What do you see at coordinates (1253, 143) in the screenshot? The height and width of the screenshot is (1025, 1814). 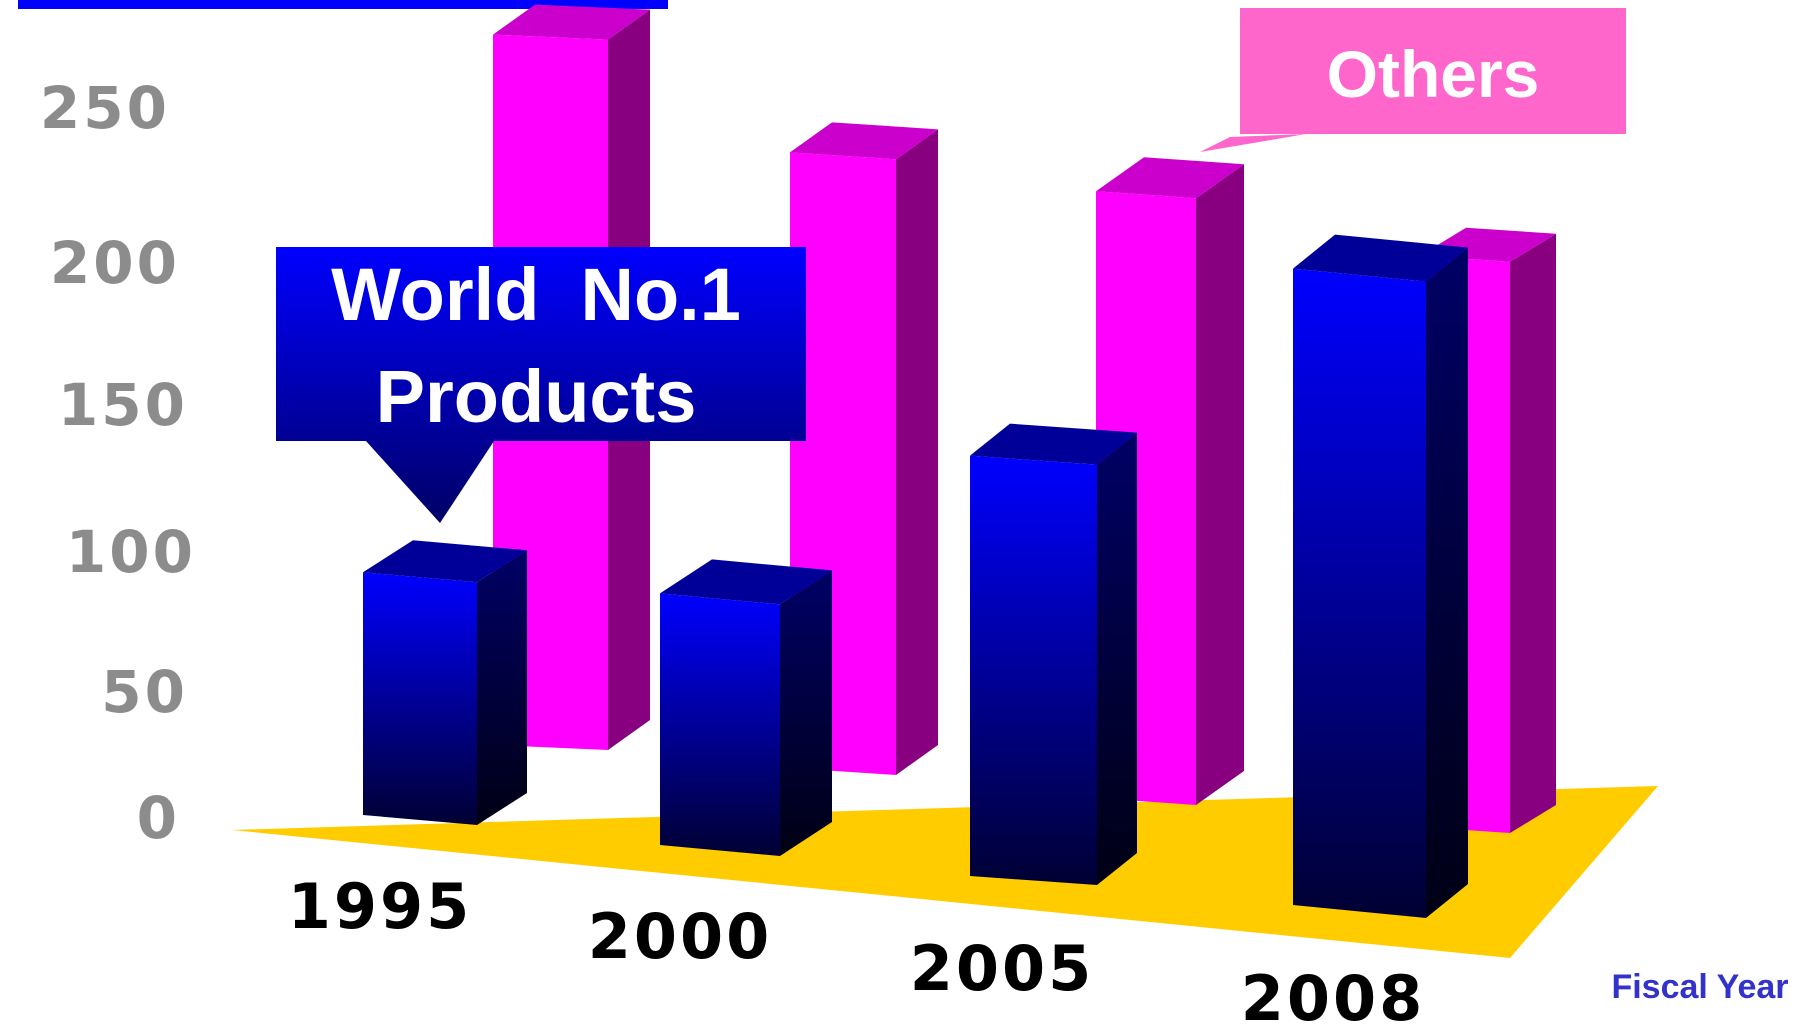 I see `callout-others-pointer` at bounding box center [1253, 143].